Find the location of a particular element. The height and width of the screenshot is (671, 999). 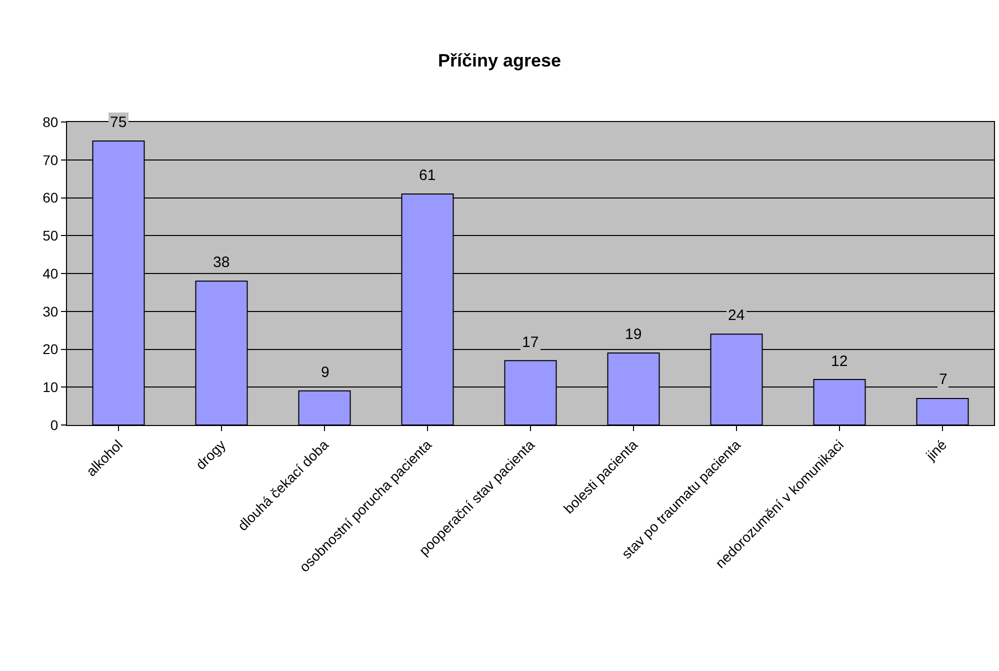

data-label: 7 is located at coordinates (943, 379).